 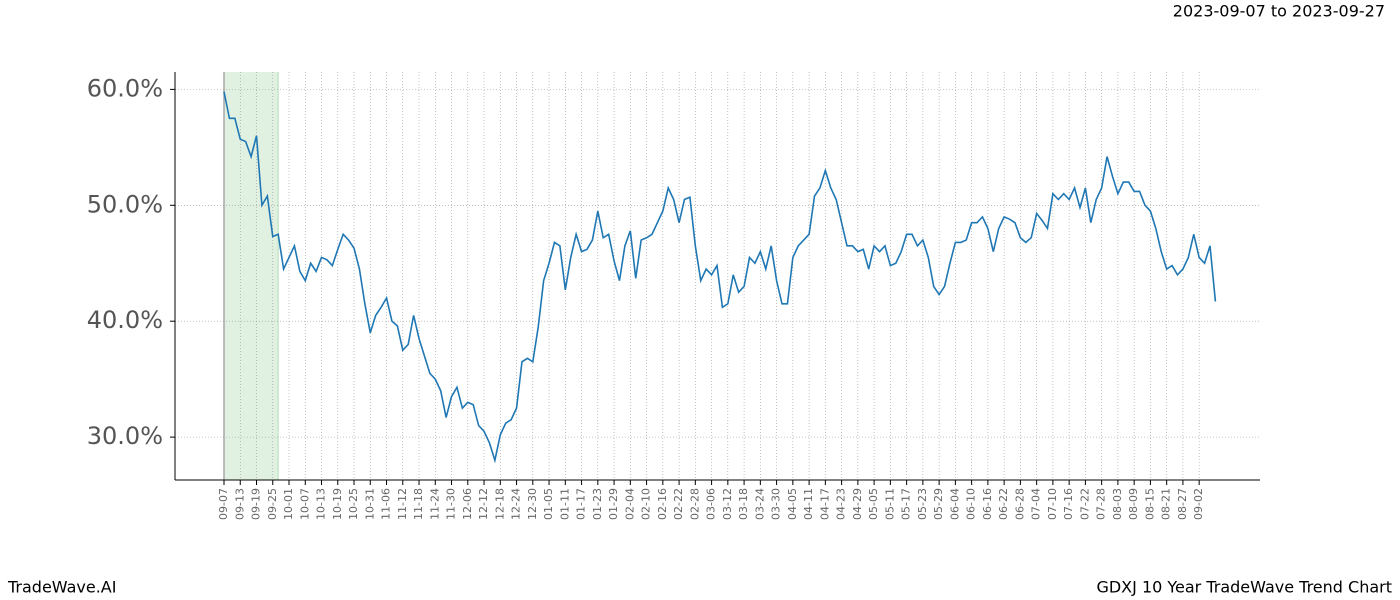 What do you see at coordinates (1279, 11) in the screenshot?
I see `date-range: 2023-09-07 to 2023-09-27` at bounding box center [1279, 11].